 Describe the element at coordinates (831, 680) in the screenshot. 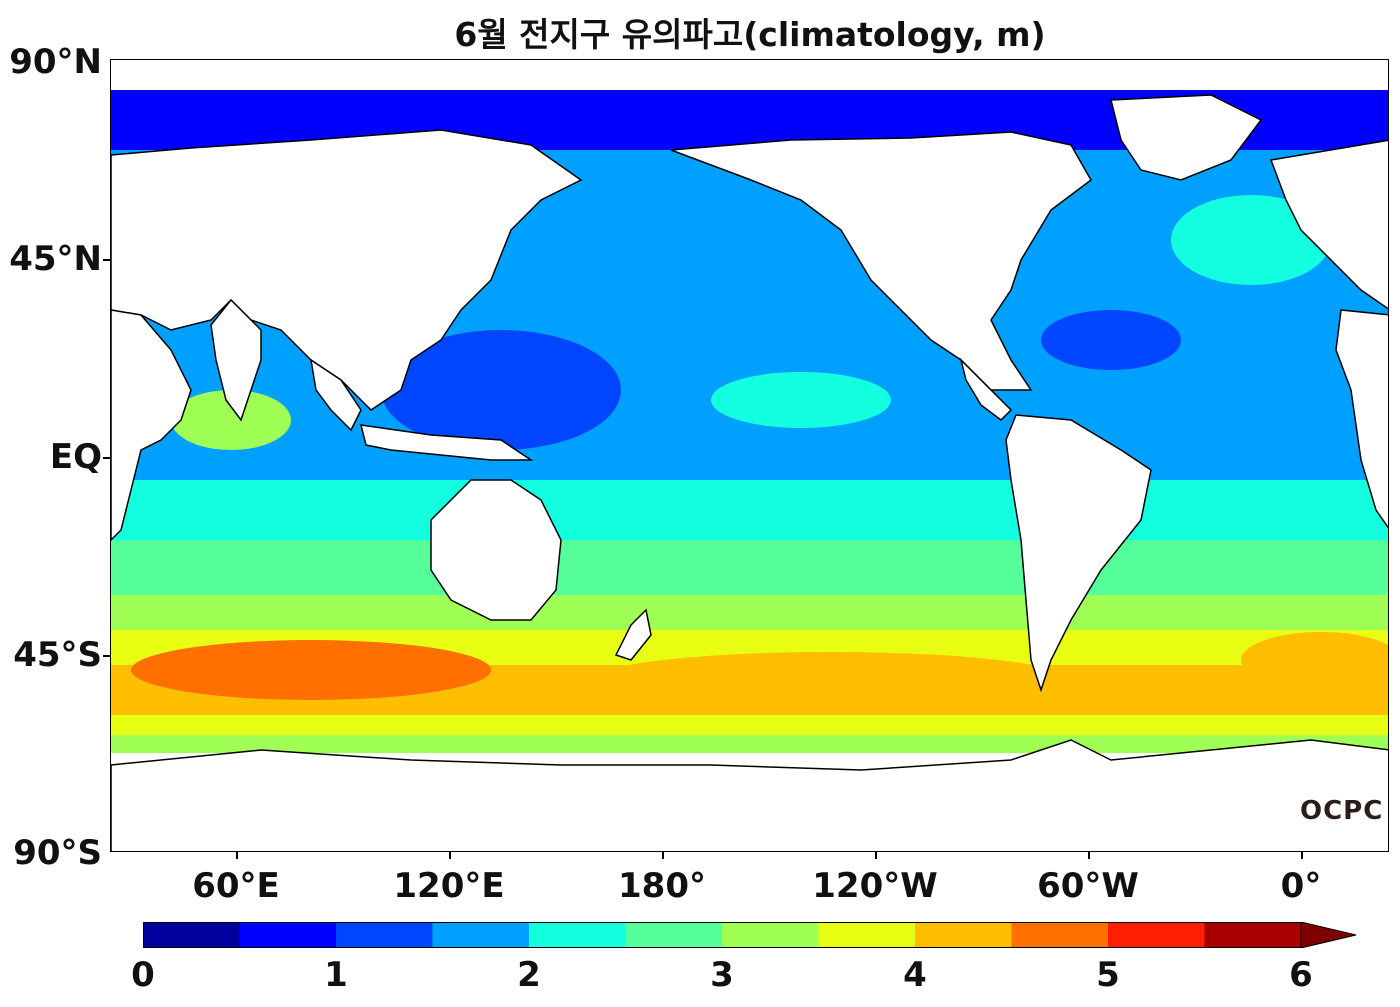

I see `zone-pacific-south` at that location.